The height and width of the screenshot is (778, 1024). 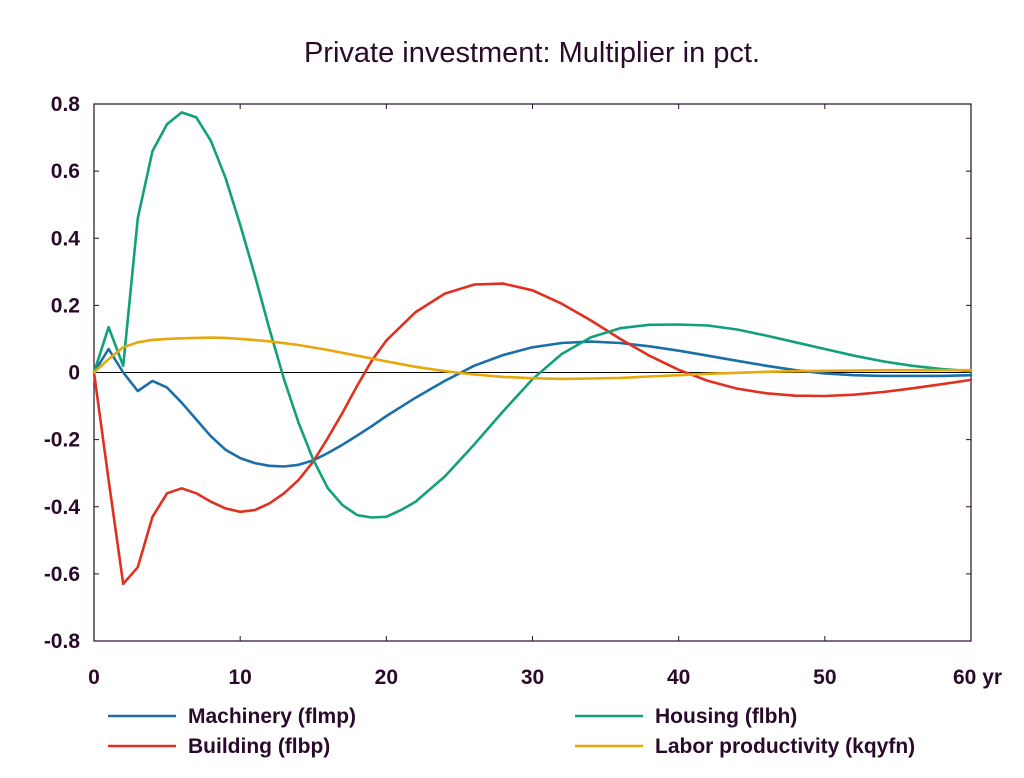 I want to click on legend-label: Machinery (flmp), so click(x=272, y=716).